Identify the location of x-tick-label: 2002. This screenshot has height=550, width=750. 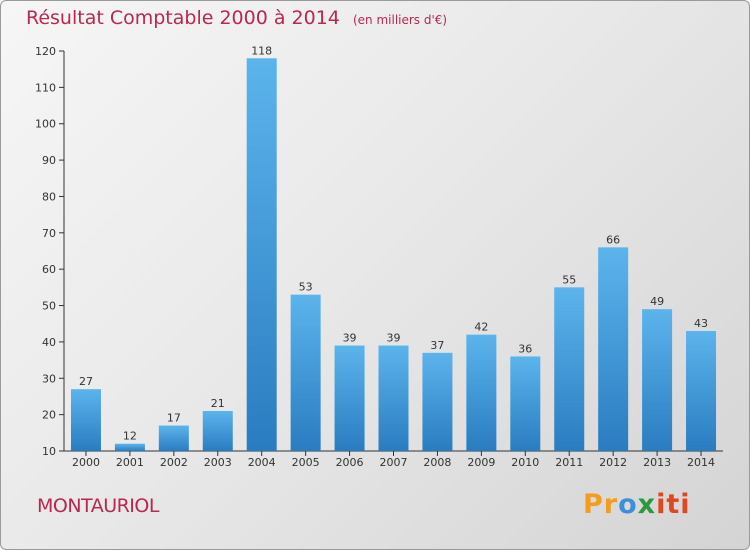
(174, 462).